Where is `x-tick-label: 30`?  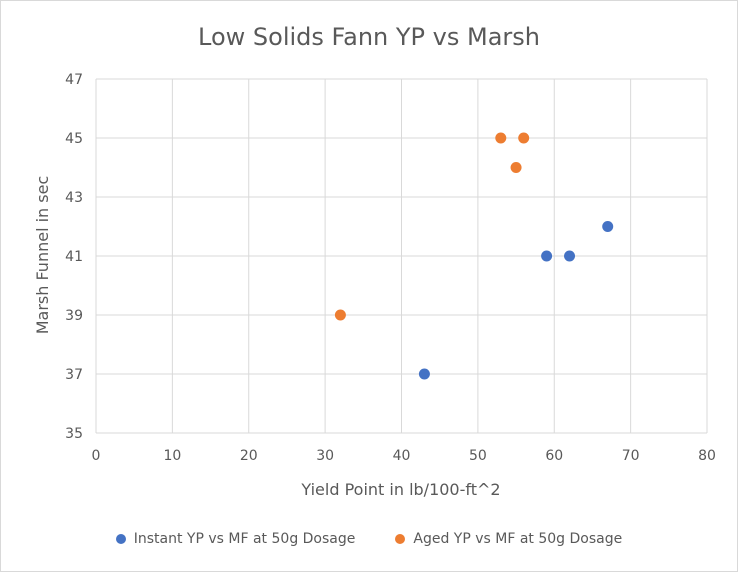
x-tick-label: 30 is located at coordinates (325, 456).